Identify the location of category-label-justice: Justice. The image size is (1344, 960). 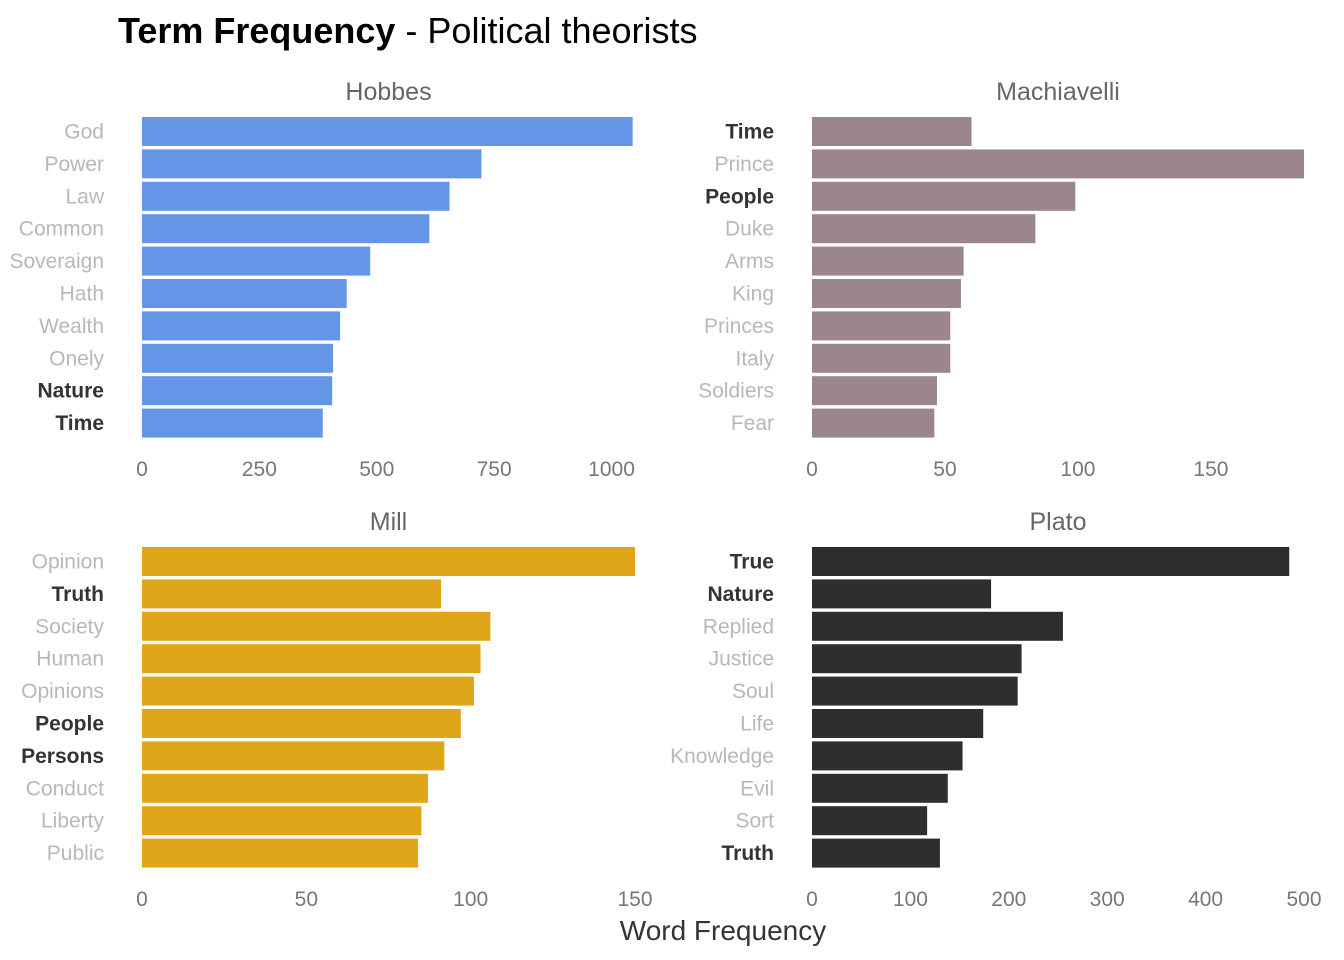
(741, 659).